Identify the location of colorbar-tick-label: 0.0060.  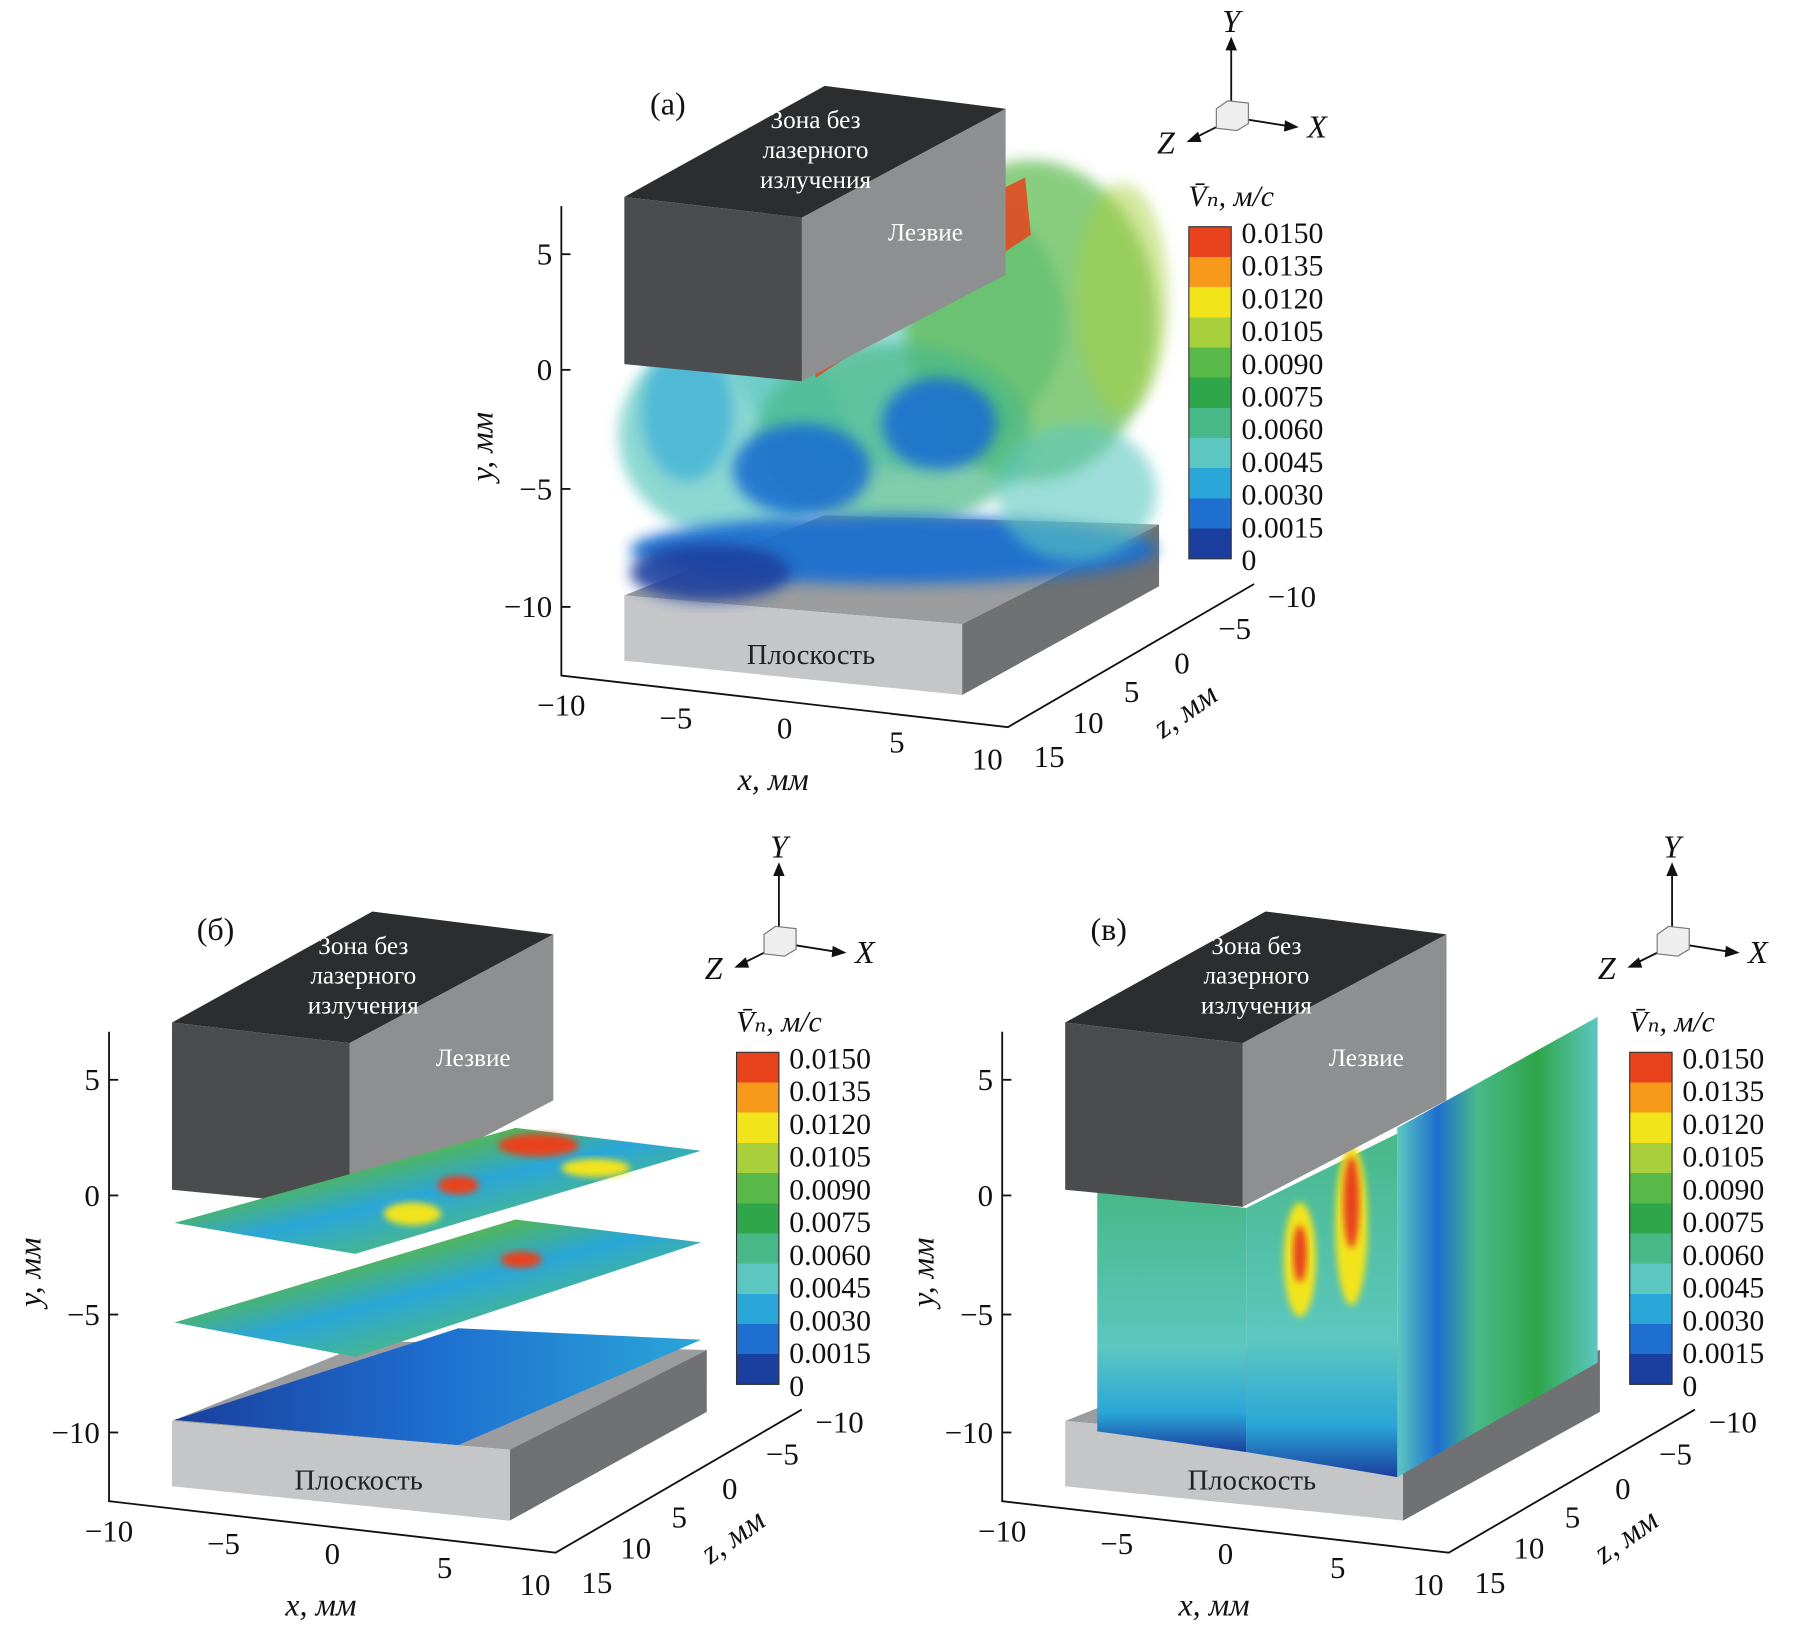
(830, 1255).